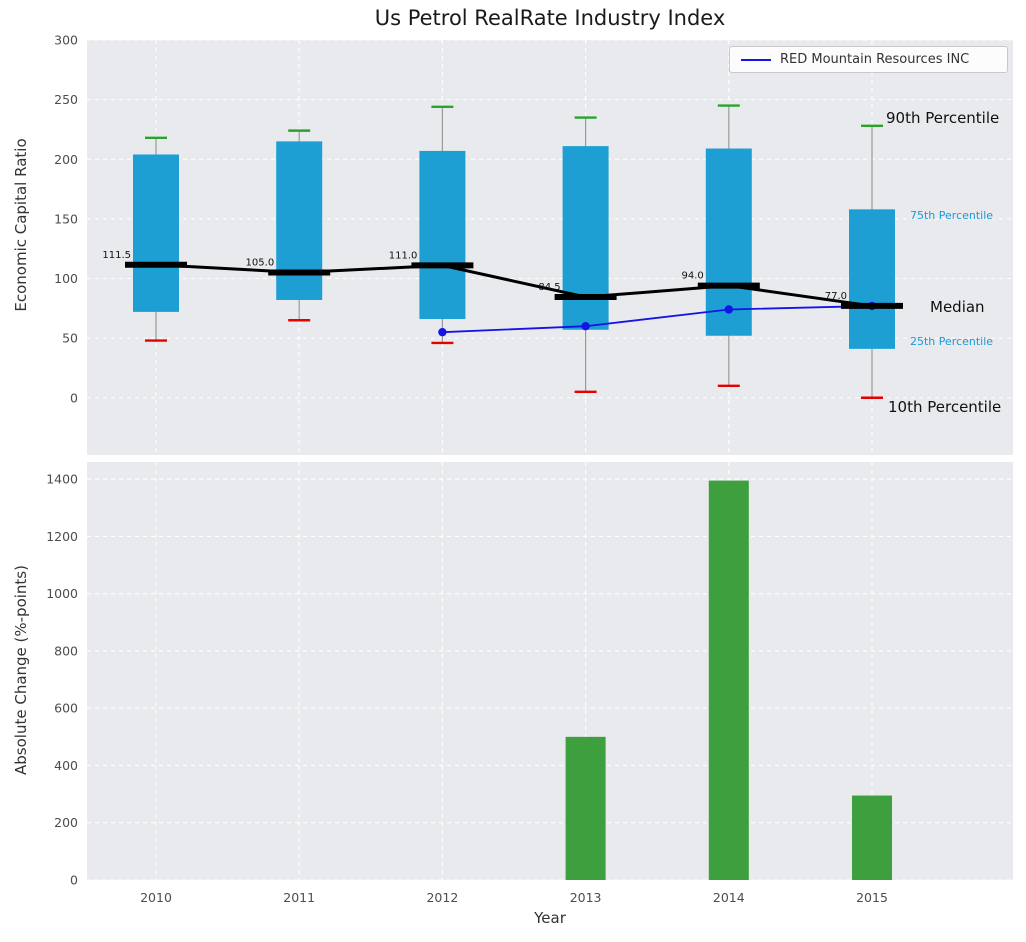 The width and height of the screenshot is (1026, 942). Describe the element at coordinates (442, 897) in the screenshot. I see `xtick-label: 2012` at that location.